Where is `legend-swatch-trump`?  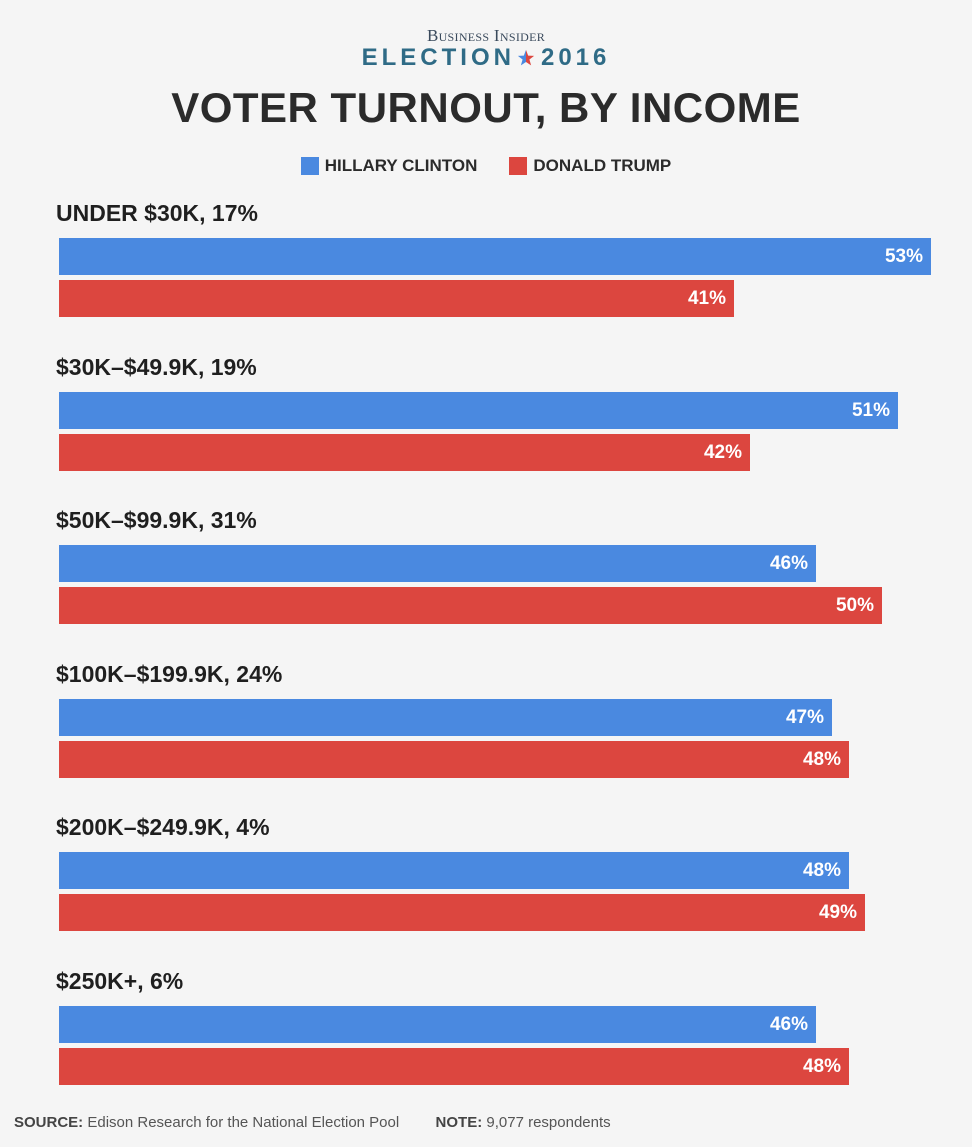 legend-swatch-trump is located at coordinates (518, 166).